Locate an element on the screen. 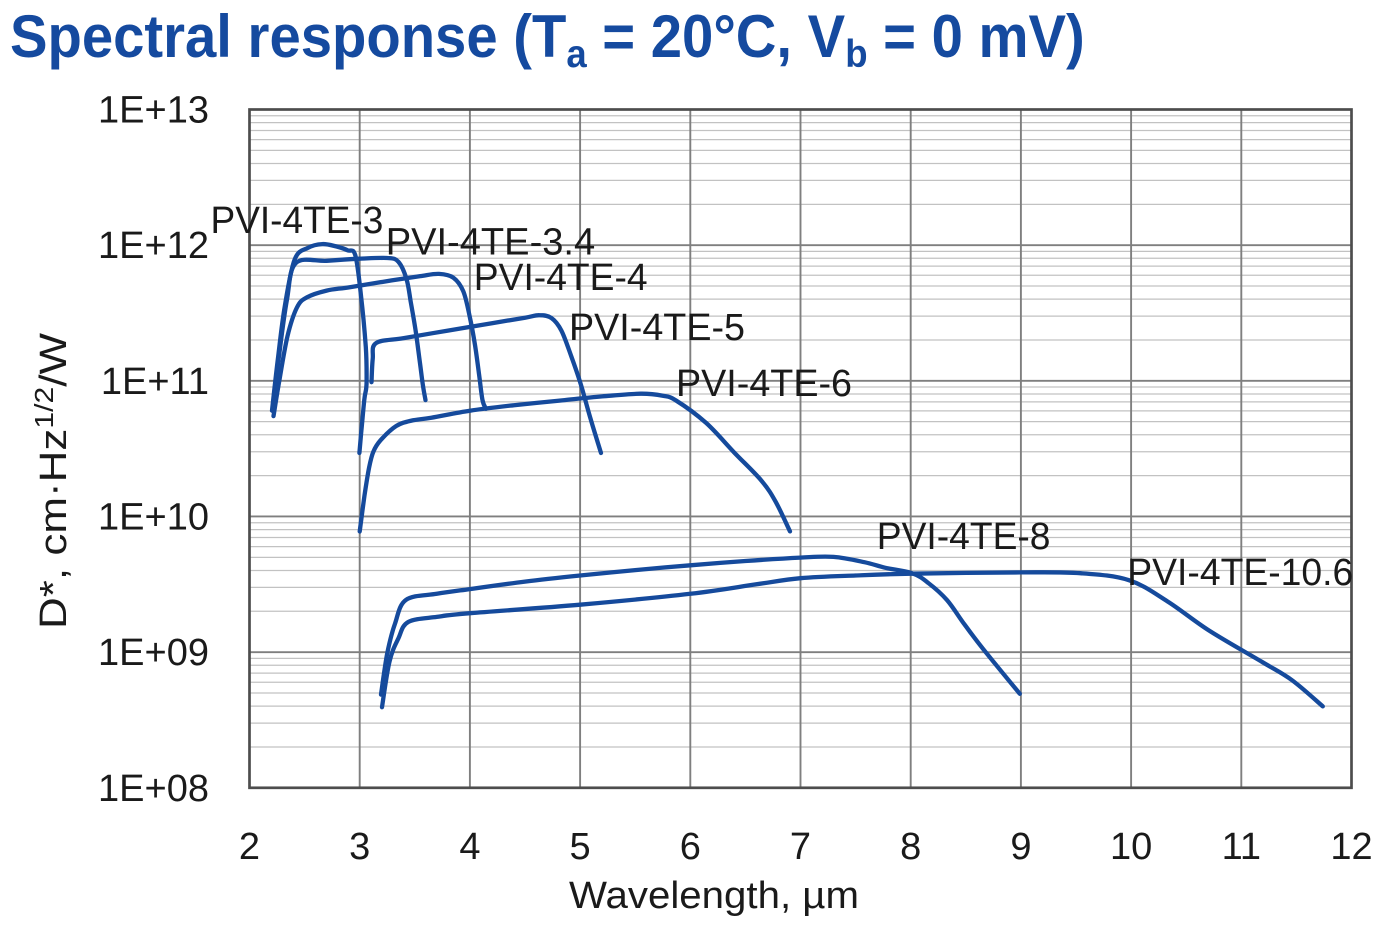 Image resolution: width=1386 pixels, height=927 pixels. svg-text: 11 is located at coordinates (1241, 847).